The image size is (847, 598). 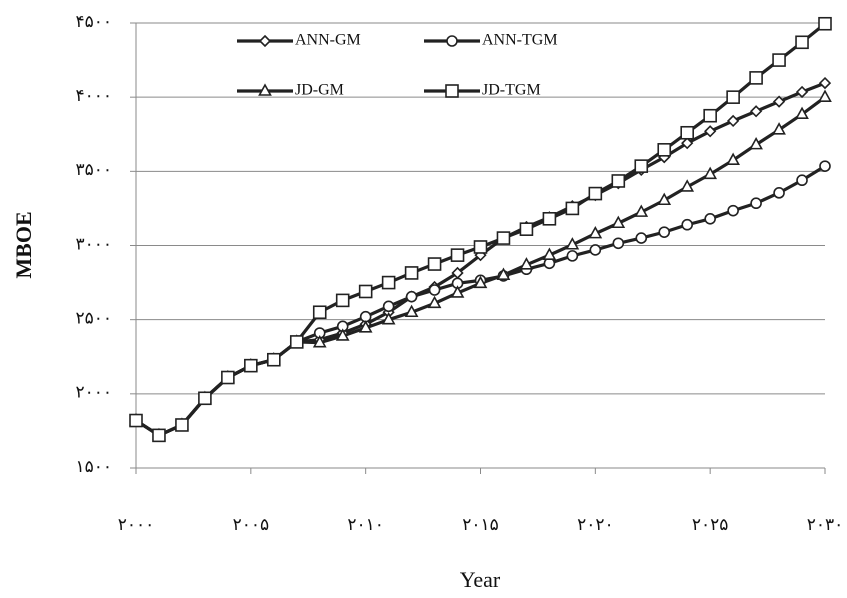 What do you see at coordinates (491, 40) in the screenshot?
I see `legend-item: ANN-TGM` at bounding box center [491, 40].